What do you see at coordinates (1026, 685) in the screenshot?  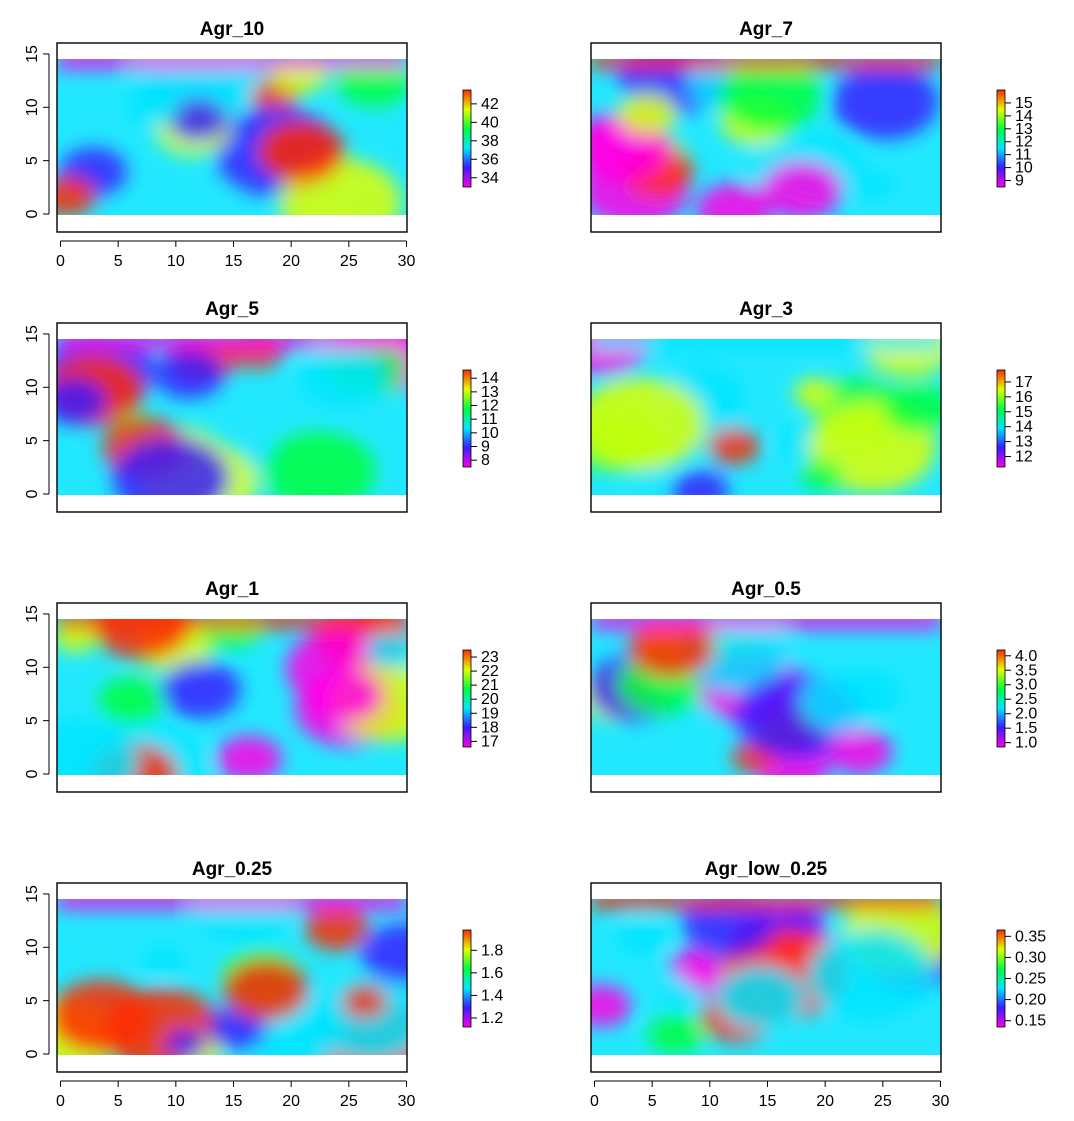 I see `colorbar-label: 3.0` at bounding box center [1026, 685].